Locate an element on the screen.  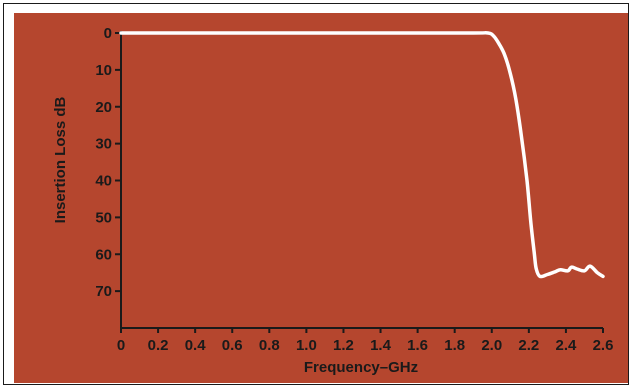
x-tick-label-2.4: 2.4 is located at coordinates (566, 345).